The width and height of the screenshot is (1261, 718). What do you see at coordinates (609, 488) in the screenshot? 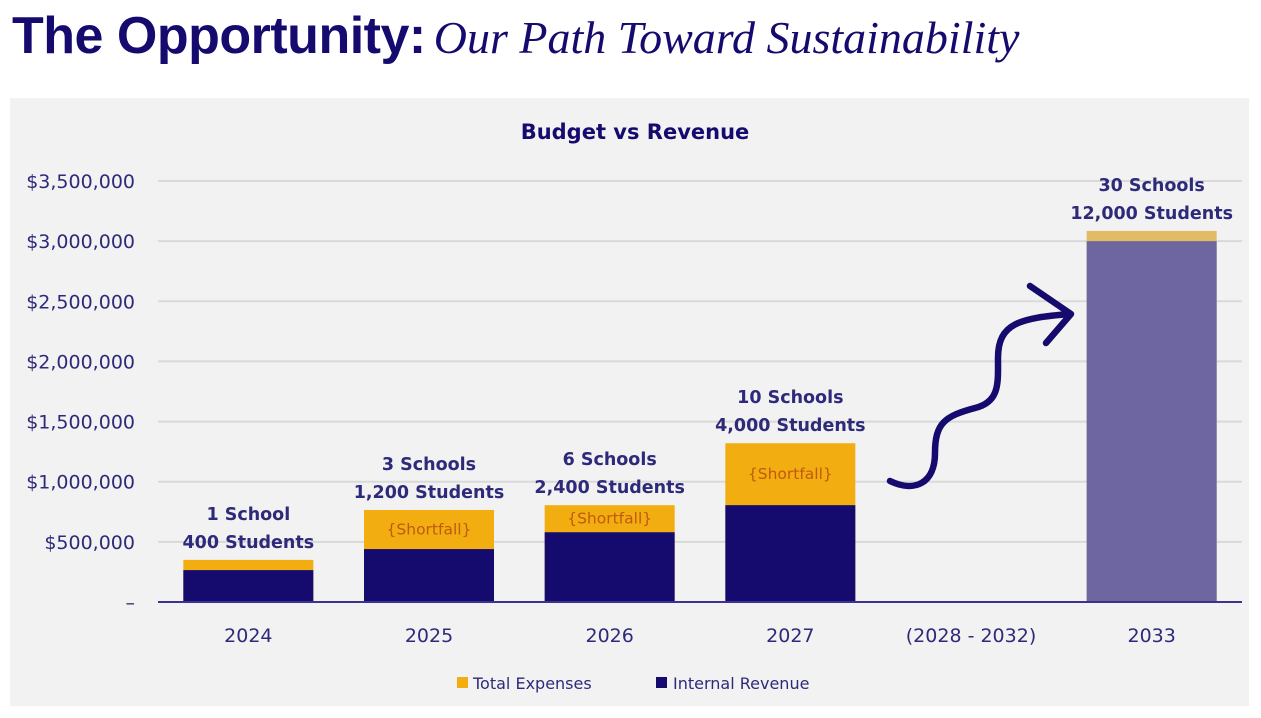
I see `students-label: 2,400 Students` at bounding box center [609, 488].